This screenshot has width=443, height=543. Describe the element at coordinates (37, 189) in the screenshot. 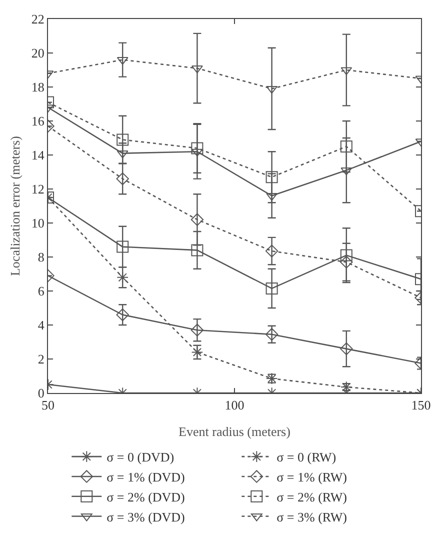

I see `y-tick-label: 12` at that location.